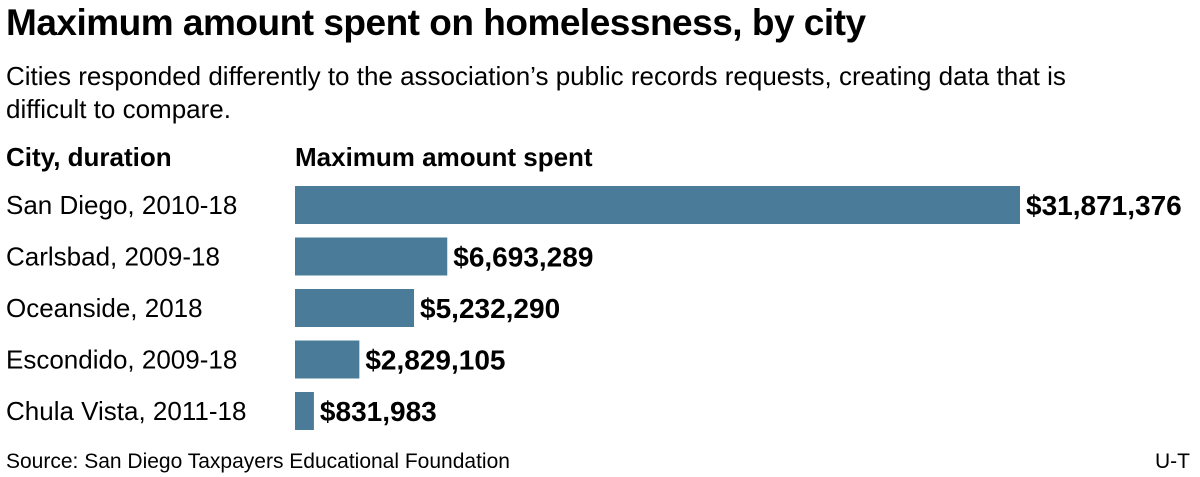  What do you see at coordinates (523, 257) in the screenshot?
I see `value-label: $6,693,289` at bounding box center [523, 257].